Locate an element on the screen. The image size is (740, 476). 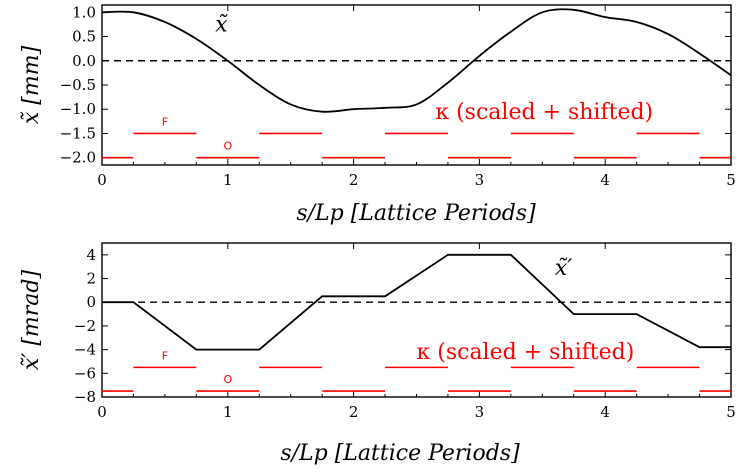
bottom-y-tick-label: −6 is located at coordinates (85, 373).